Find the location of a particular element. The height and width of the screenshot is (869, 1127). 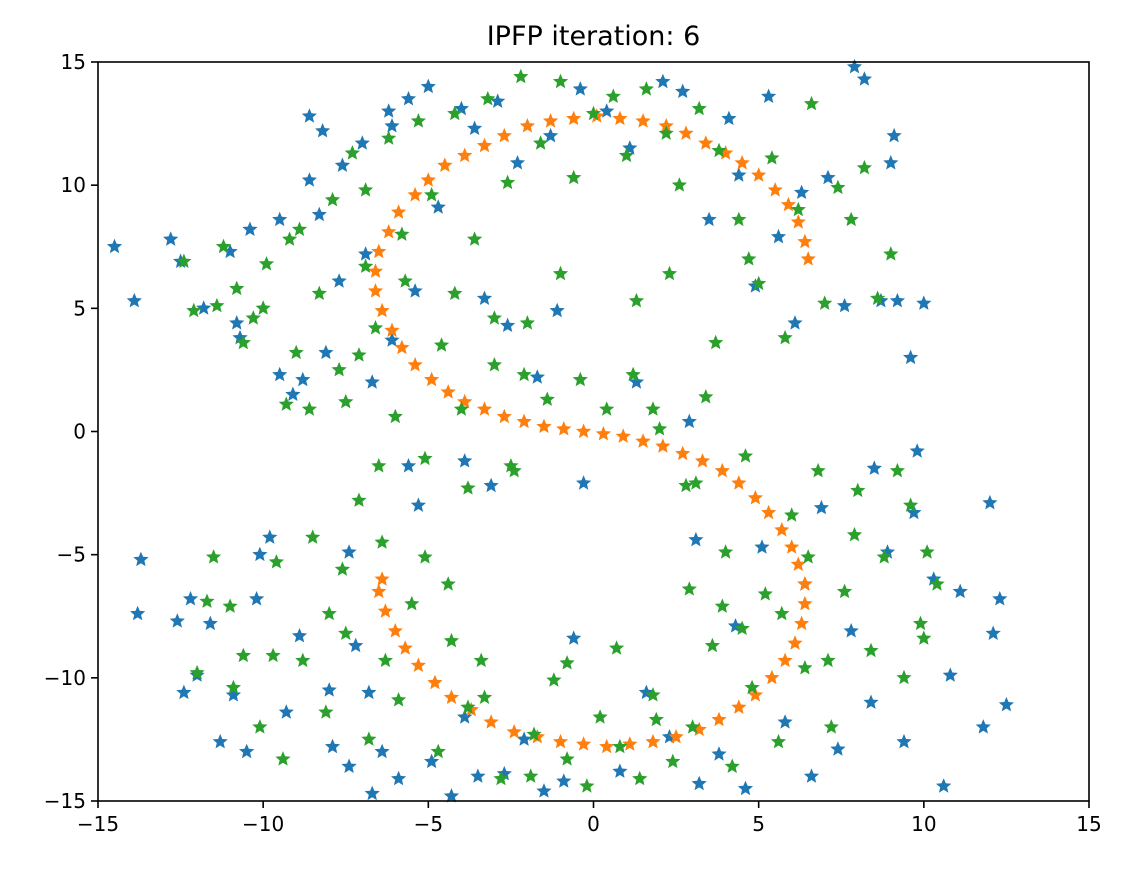

x-tick-label: −15 is located at coordinates (98, 824).